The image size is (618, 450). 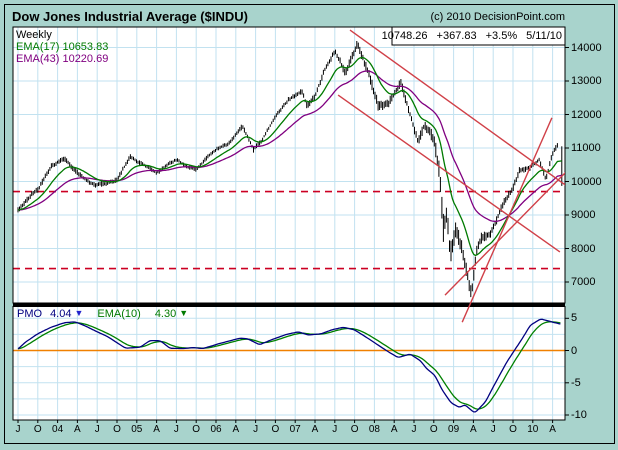 I want to click on x-axis-label: 10, so click(x=533, y=429).